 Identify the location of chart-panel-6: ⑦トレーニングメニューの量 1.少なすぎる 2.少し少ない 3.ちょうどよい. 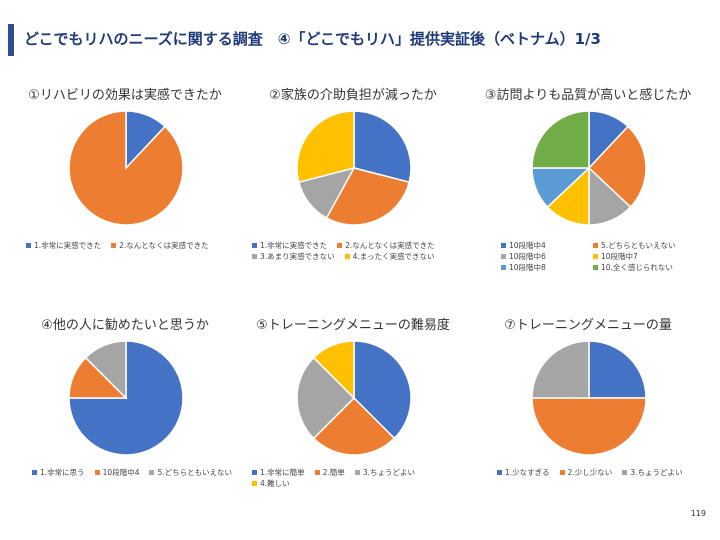
(588, 414).